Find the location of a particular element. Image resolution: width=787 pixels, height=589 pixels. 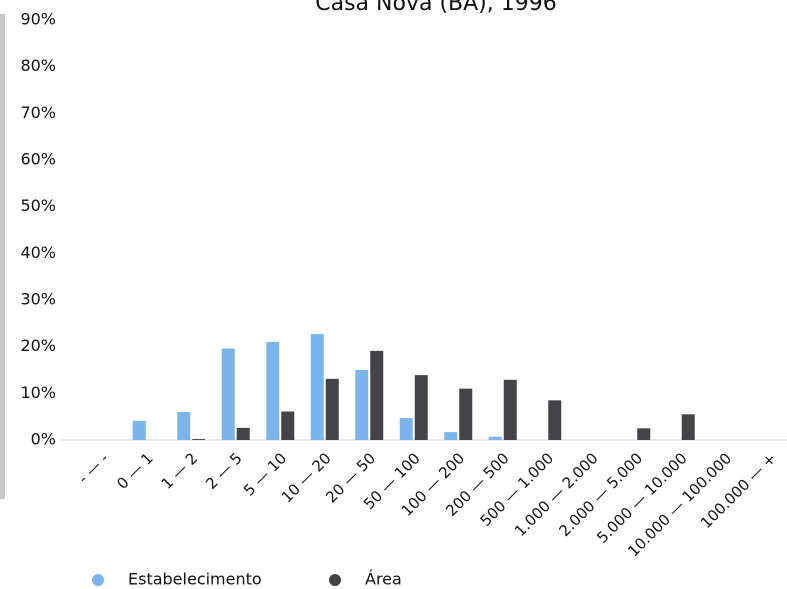

y-tick-label: 70% is located at coordinates (38, 112).